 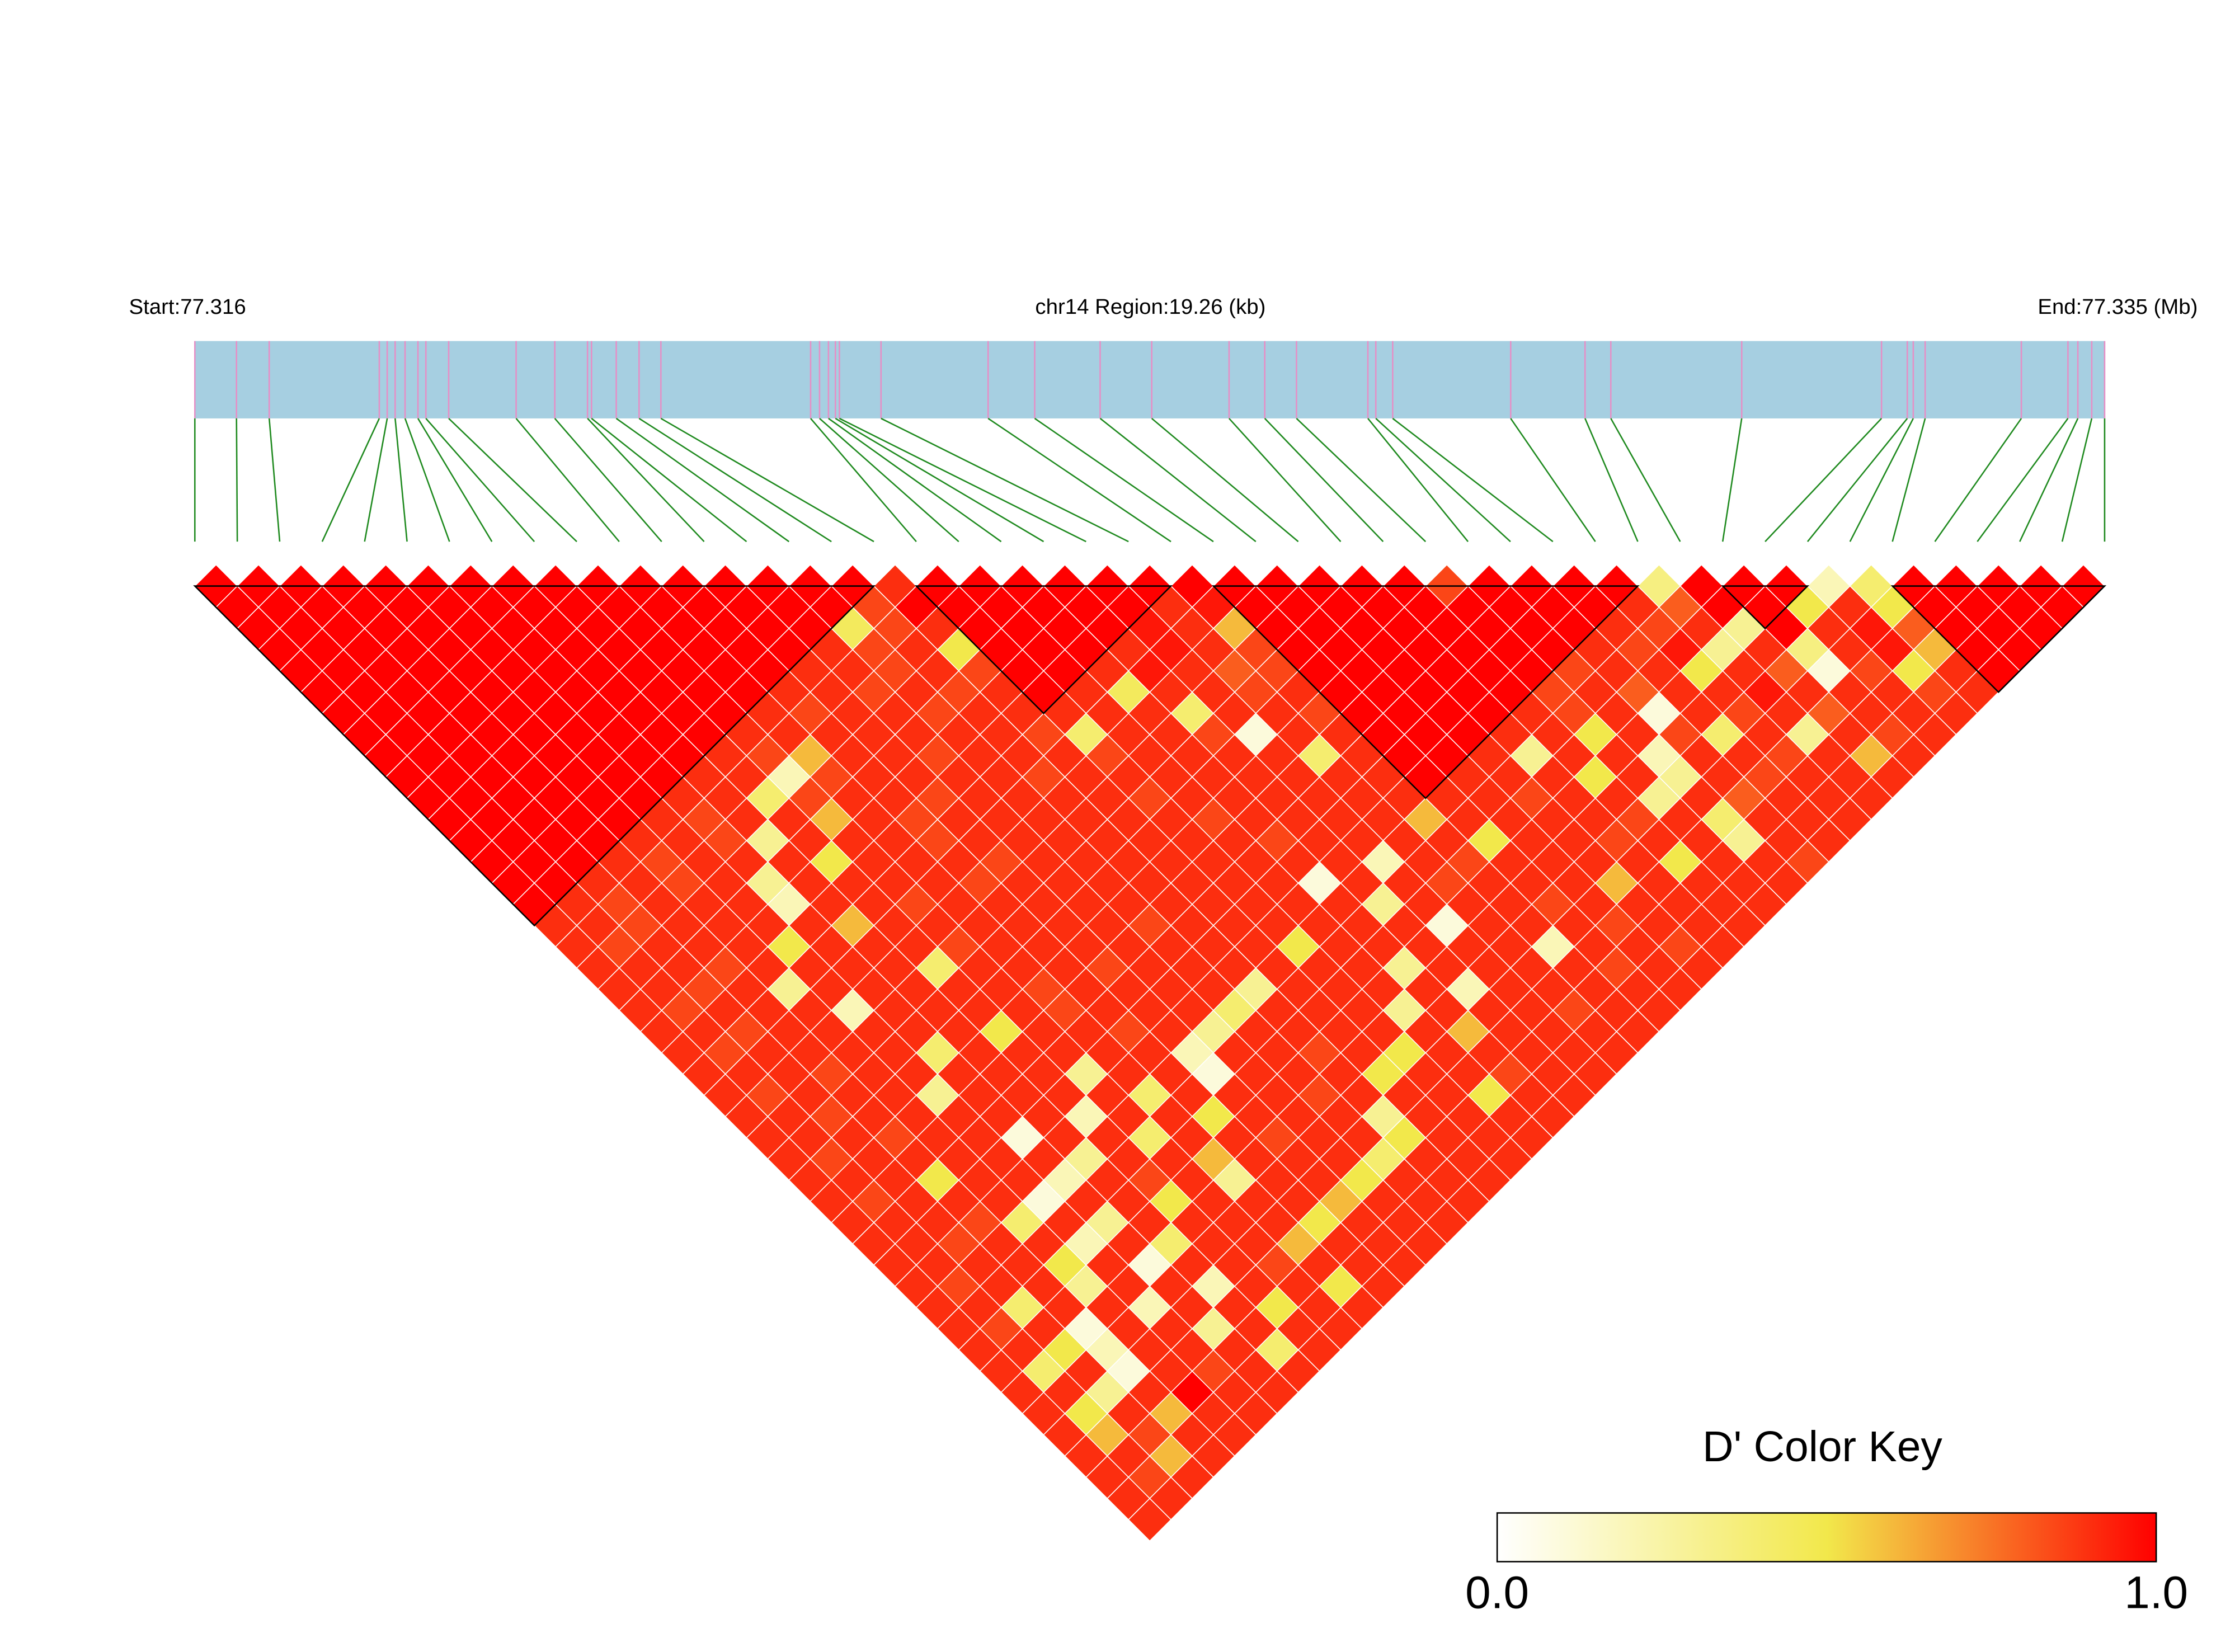 I want to click on ld-cell, so click(x=1150, y=1520).